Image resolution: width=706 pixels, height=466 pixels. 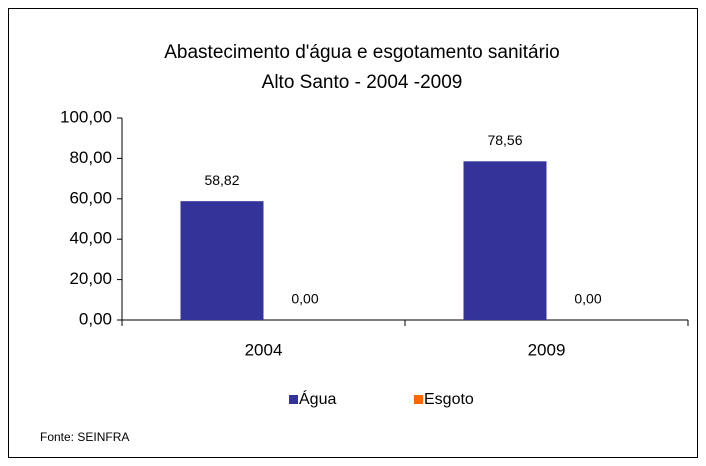 What do you see at coordinates (449, 399) in the screenshot?
I see `legend-label: Esgoto` at bounding box center [449, 399].